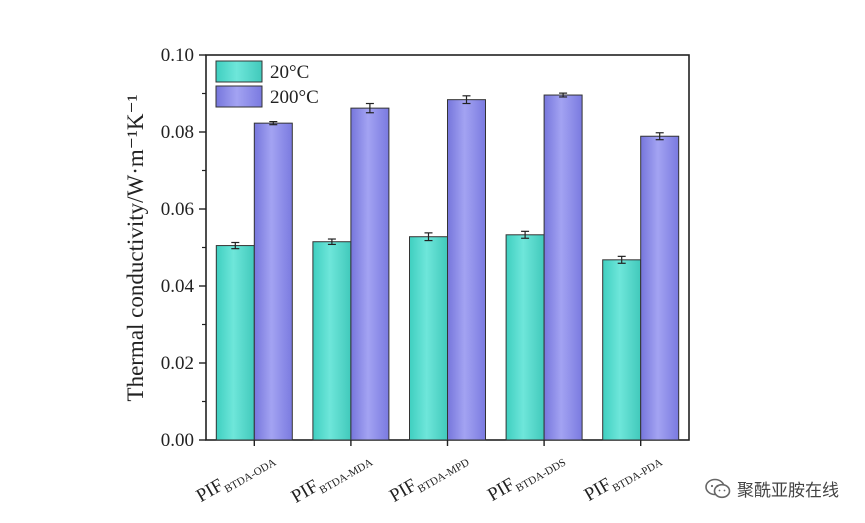 This screenshot has height=523, width=865. What do you see at coordinates (718, 488) in the screenshot?
I see `wechat-icon` at bounding box center [718, 488].